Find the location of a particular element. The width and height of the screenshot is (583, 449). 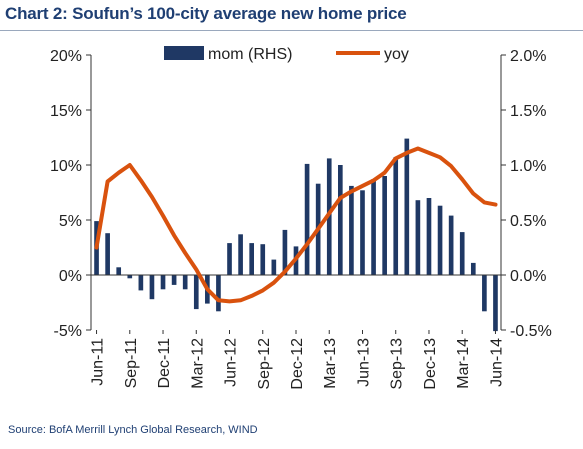

left-tick-label: 0% is located at coordinates (70, 276).